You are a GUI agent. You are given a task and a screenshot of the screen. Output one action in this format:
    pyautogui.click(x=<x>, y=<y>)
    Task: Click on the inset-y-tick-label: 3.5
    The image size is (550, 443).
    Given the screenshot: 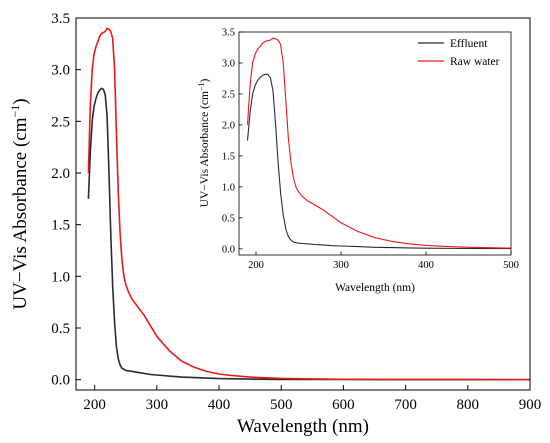 What is the action you would take?
    pyautogui.click(x=228, y=33)
    